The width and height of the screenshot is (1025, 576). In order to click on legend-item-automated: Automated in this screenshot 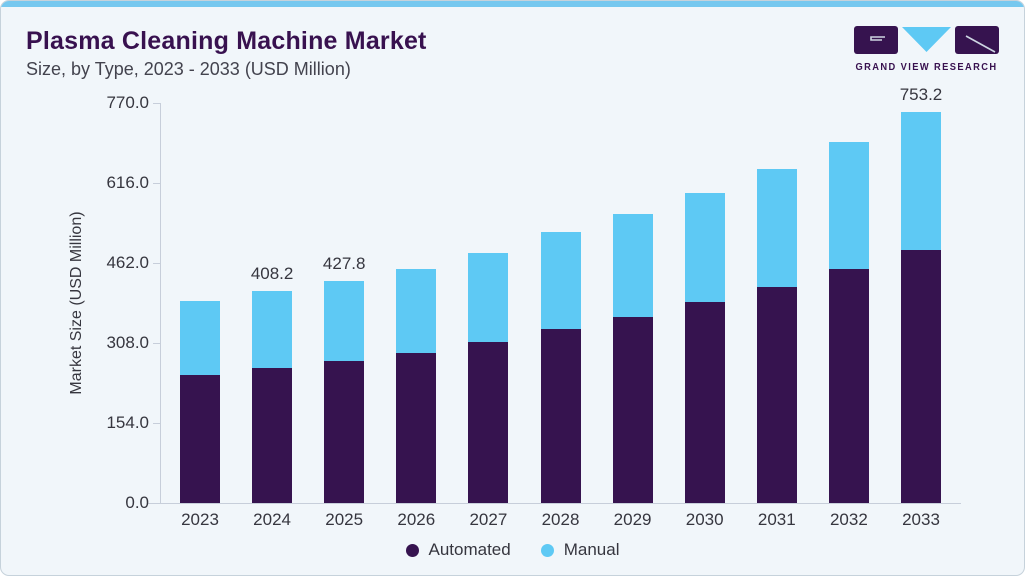, I will do `click(458, 550)`.